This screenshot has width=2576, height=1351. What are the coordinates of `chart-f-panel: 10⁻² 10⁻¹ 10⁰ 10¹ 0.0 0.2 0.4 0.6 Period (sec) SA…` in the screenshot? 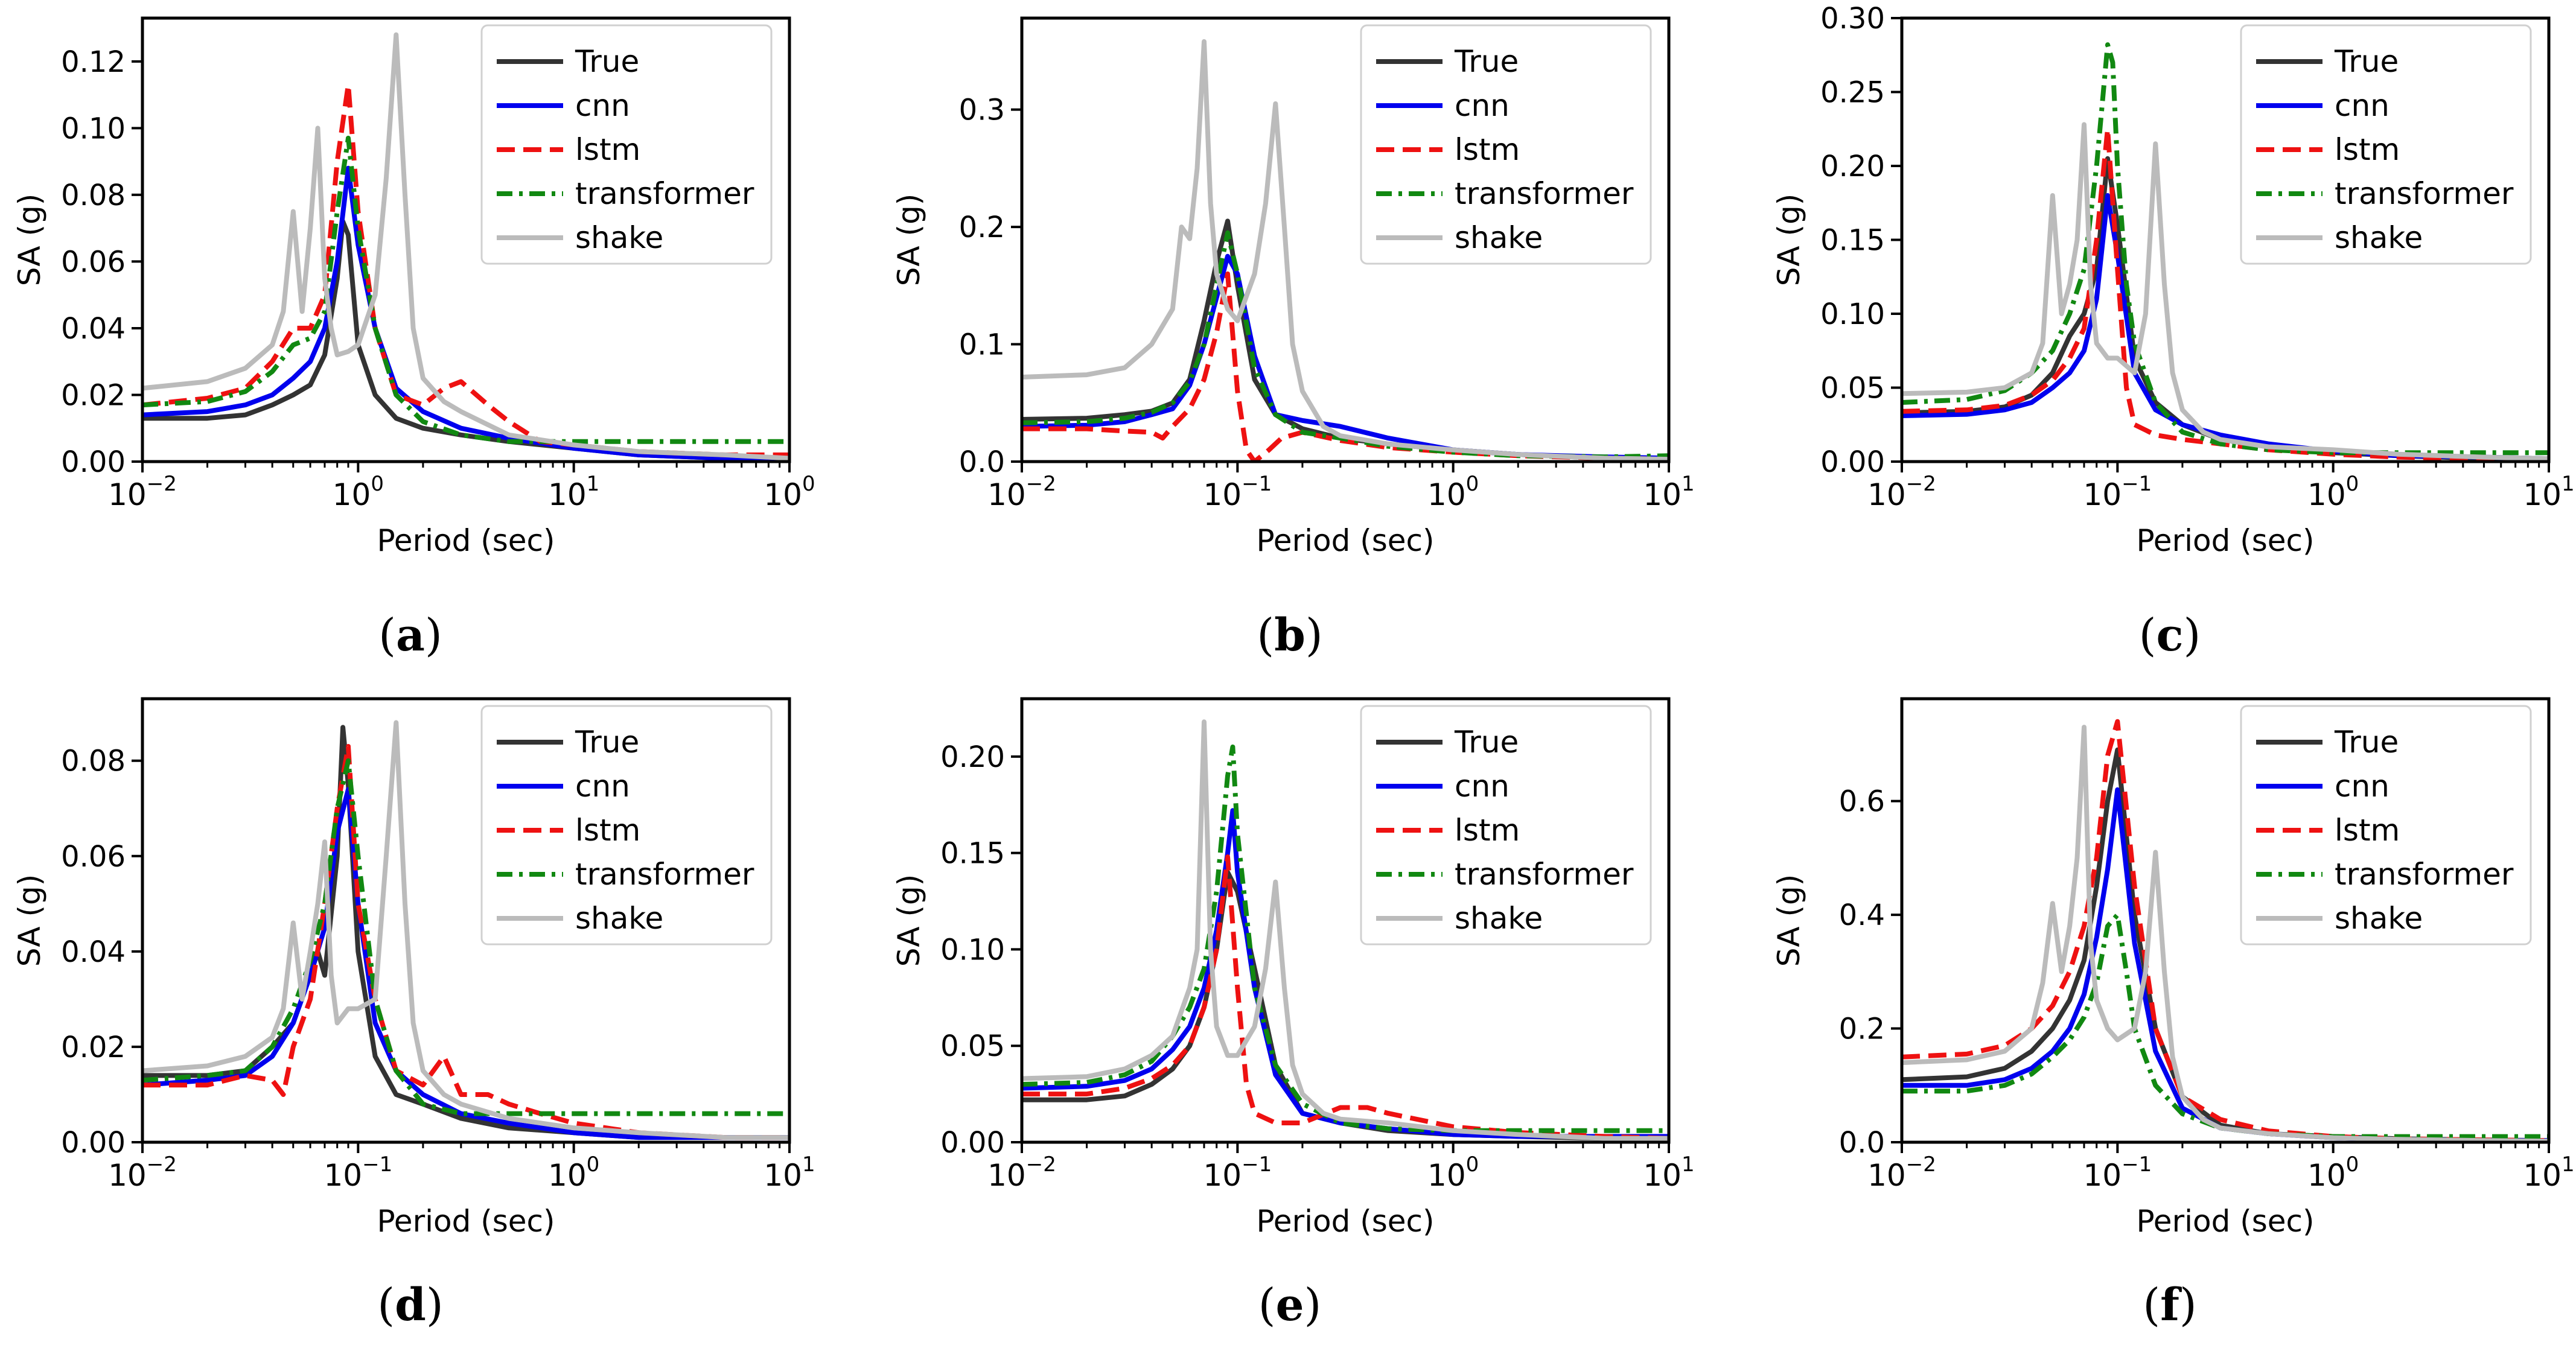 It's located at (2173, 968).